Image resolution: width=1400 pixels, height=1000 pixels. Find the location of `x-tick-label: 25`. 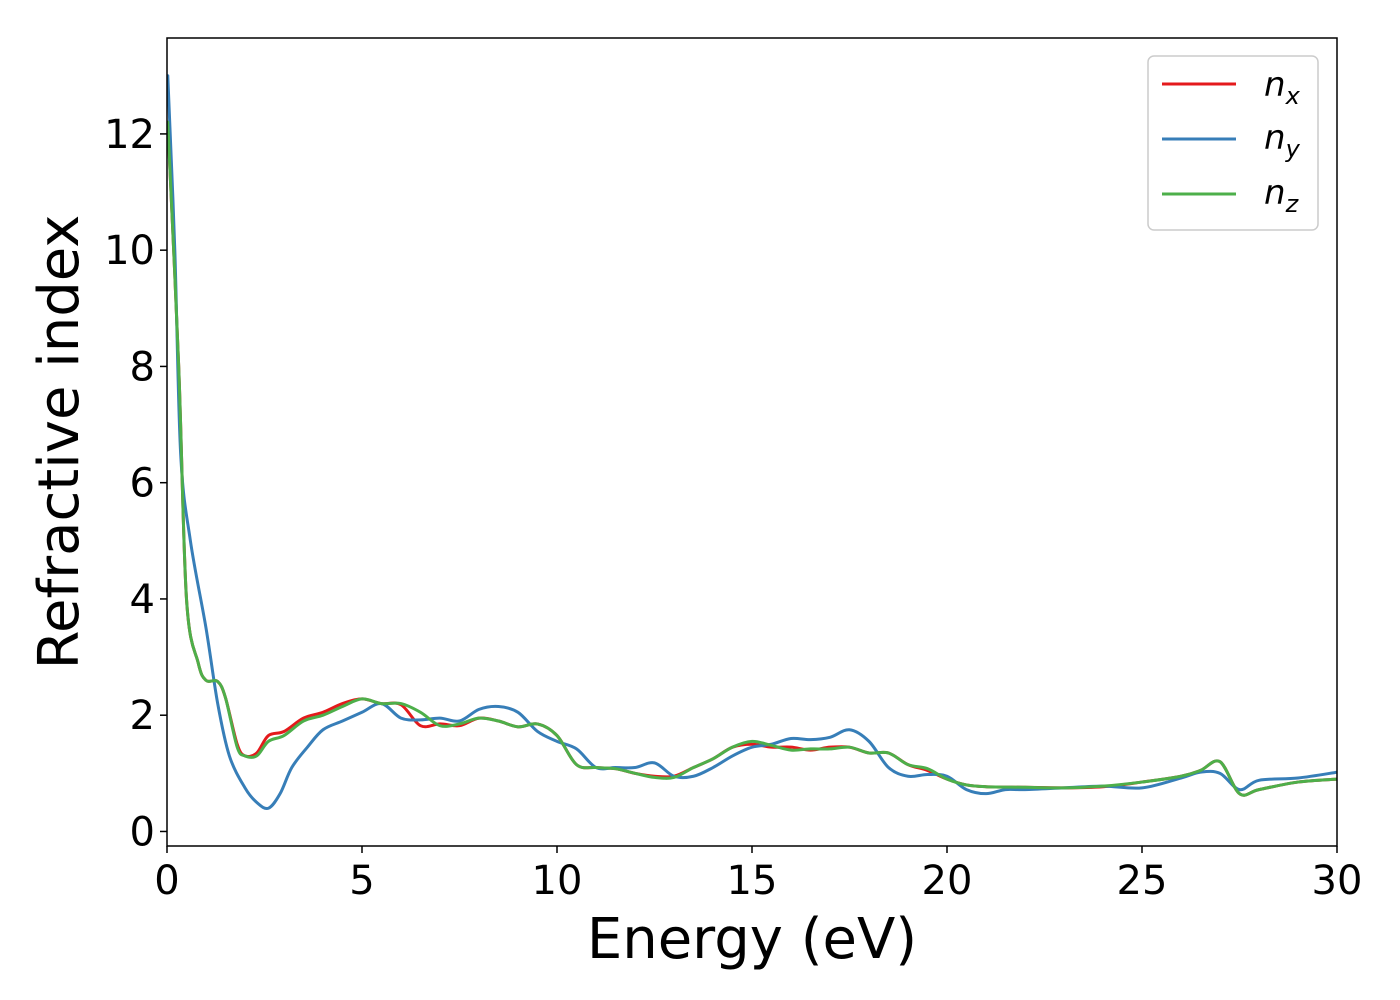

x-tick-label: 25 is located at coordinates (1142, 881).